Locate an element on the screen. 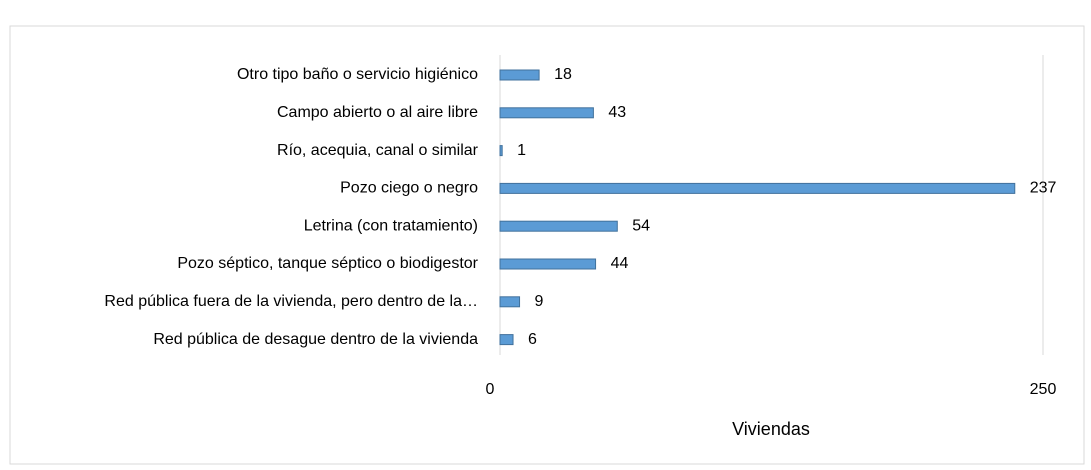  y-tick-label: Campo abierto o al aire libre is located at coordinates (377, 112).